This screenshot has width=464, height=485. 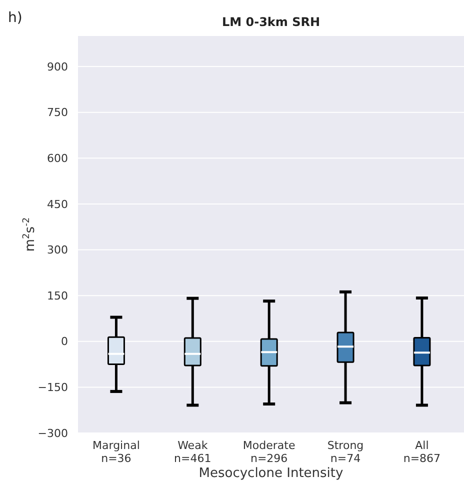 I want to click on y-tick-label: 450, so click(x=57, y=204).